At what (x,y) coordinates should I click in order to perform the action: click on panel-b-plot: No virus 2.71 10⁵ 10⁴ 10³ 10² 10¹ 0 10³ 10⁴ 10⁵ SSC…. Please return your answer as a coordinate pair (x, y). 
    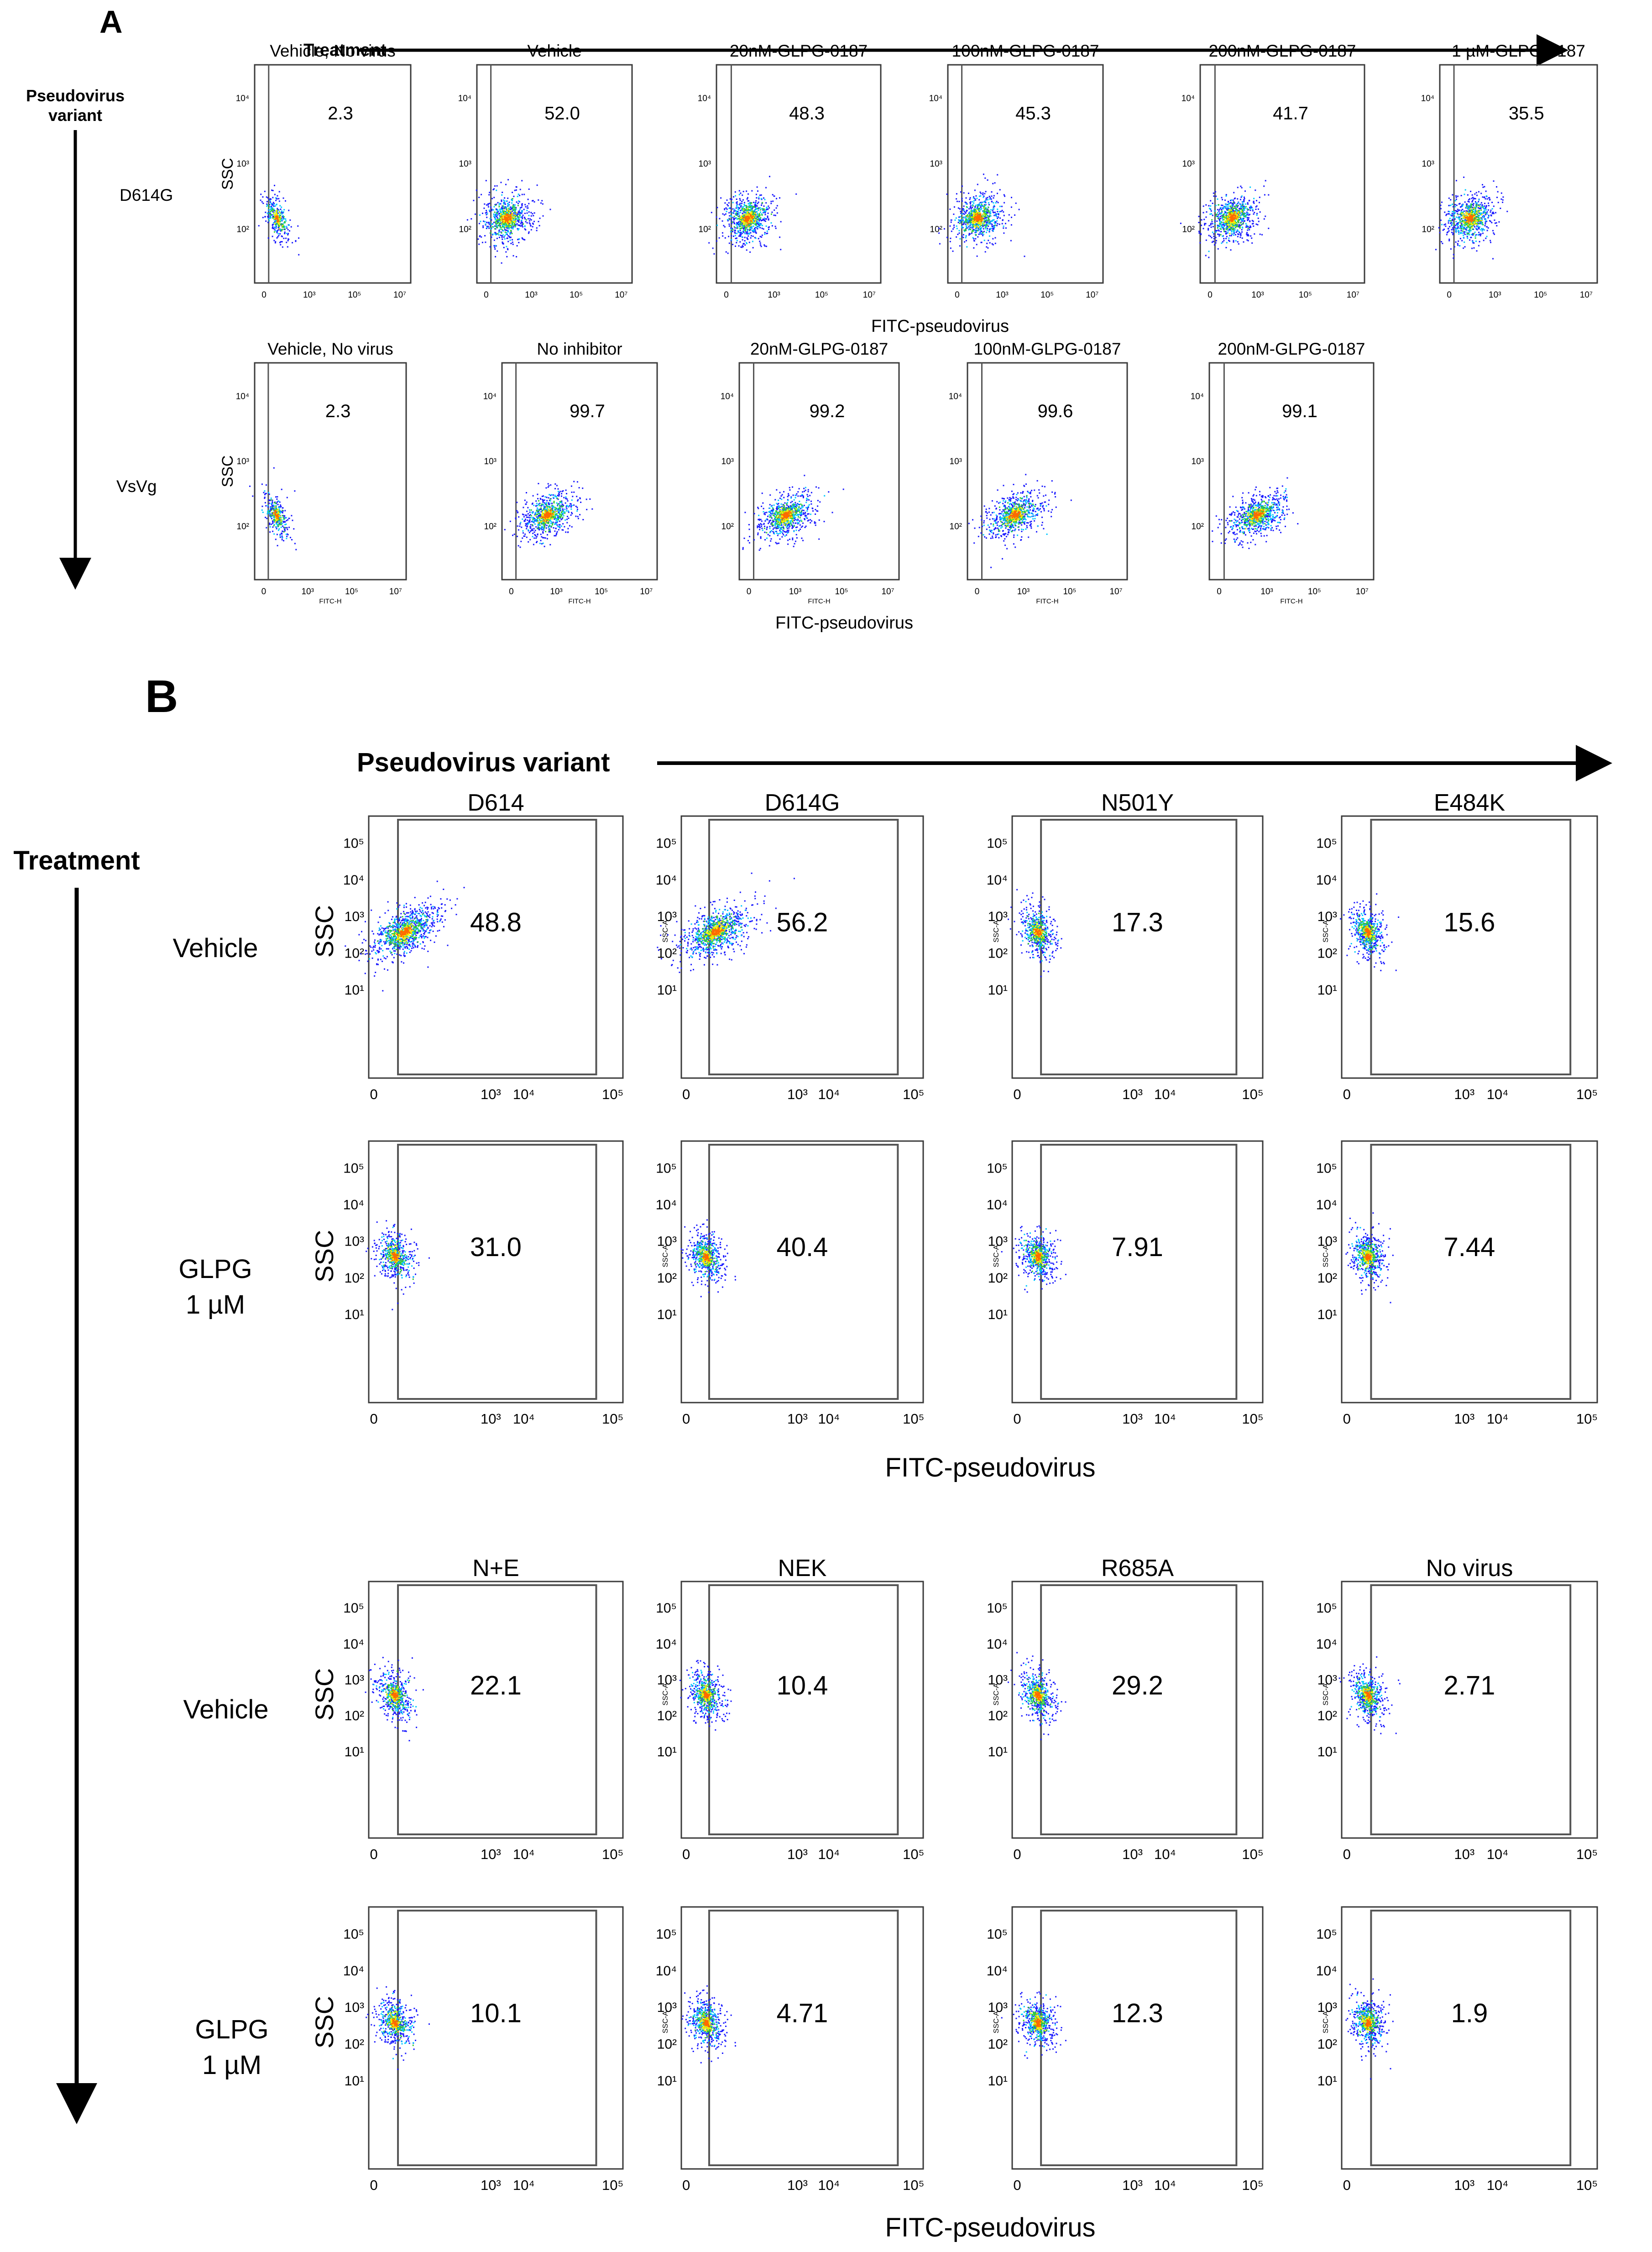
    Looking at the image, I should click on (1457, 1708).